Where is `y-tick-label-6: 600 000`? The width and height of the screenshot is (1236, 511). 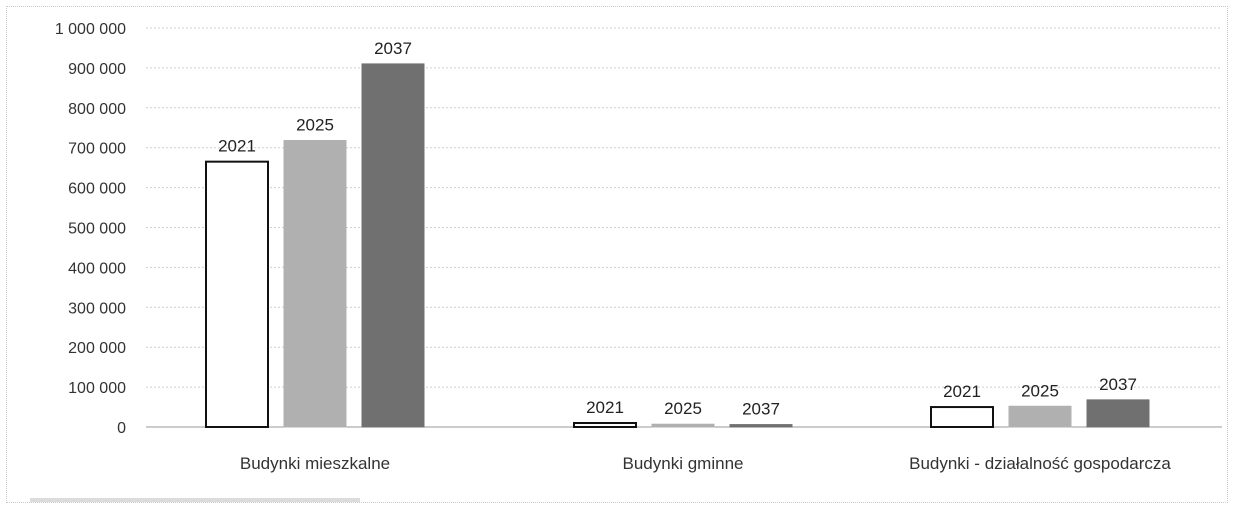 y-tick-label-6: 600 000 is located at coordinates (97, 189).